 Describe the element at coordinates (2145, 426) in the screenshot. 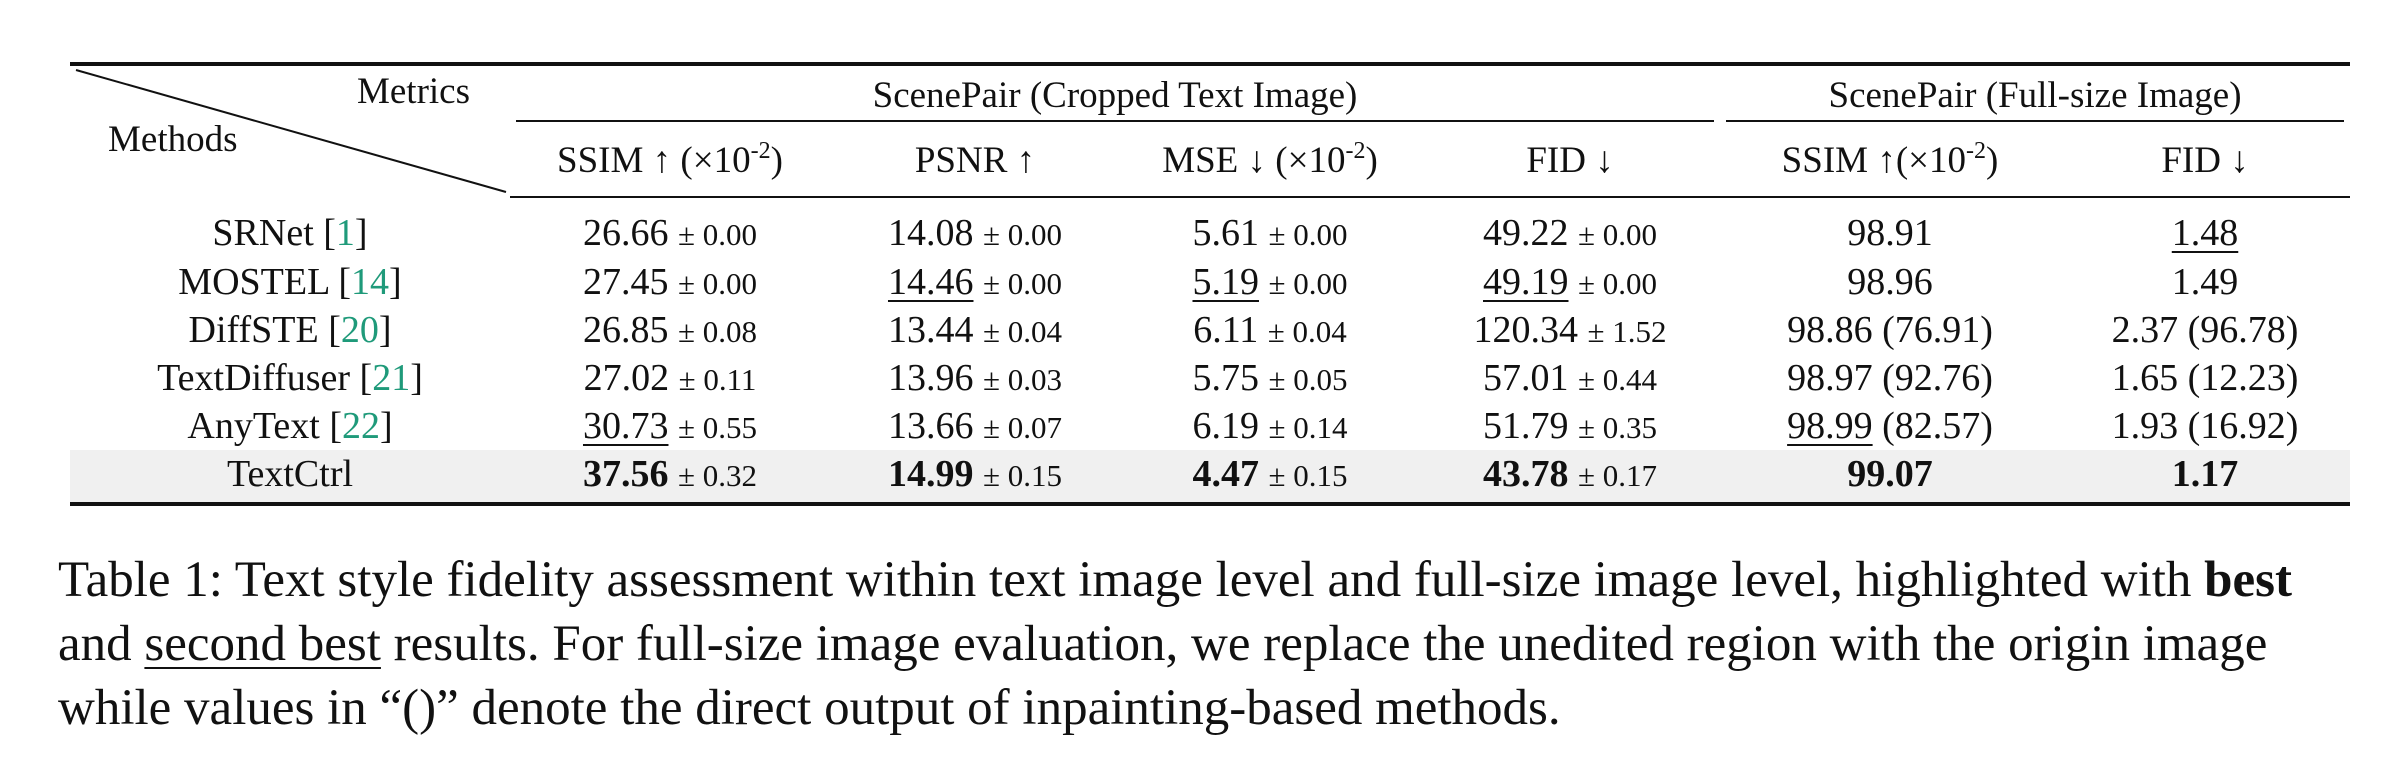

I see `metric-value: 1.93` at that location.